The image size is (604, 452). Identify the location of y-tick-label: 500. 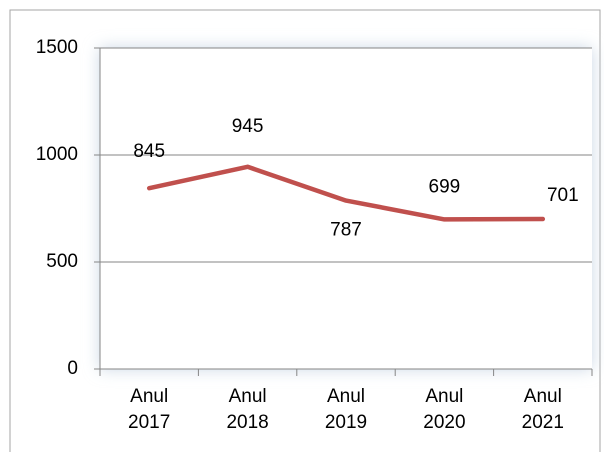
(62, 261).